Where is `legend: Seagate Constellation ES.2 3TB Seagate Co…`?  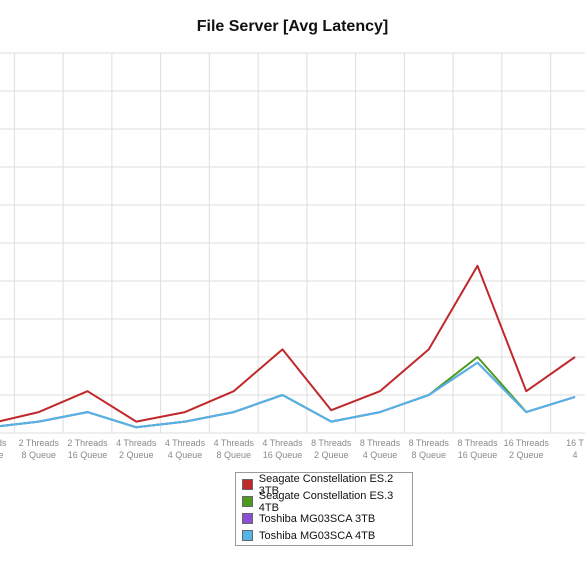 legend: Seagate Constellation ES.2 3TB Seagate Co… is located at coordinates (324, 509).